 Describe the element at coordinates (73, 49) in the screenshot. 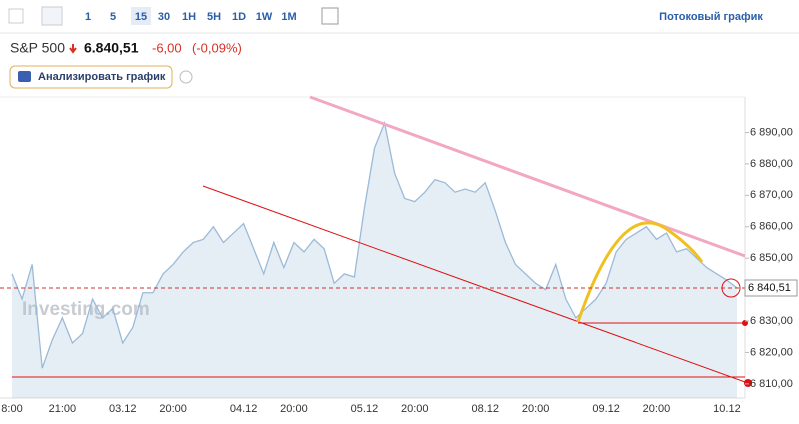

I see `down-arrow` at that location.